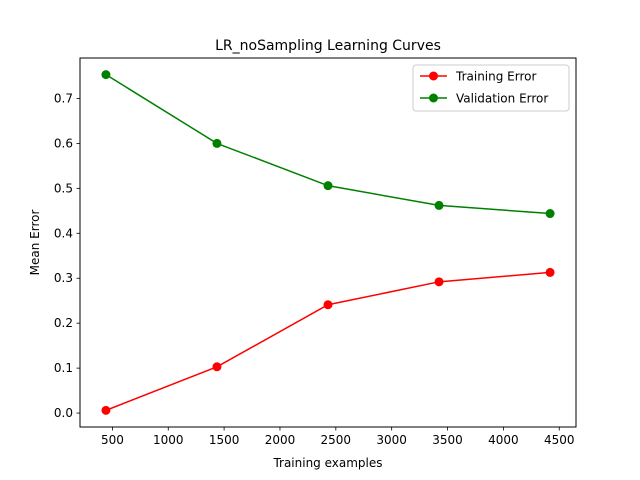  I want to click on x-tick-label: 1000, so click(168, 440).